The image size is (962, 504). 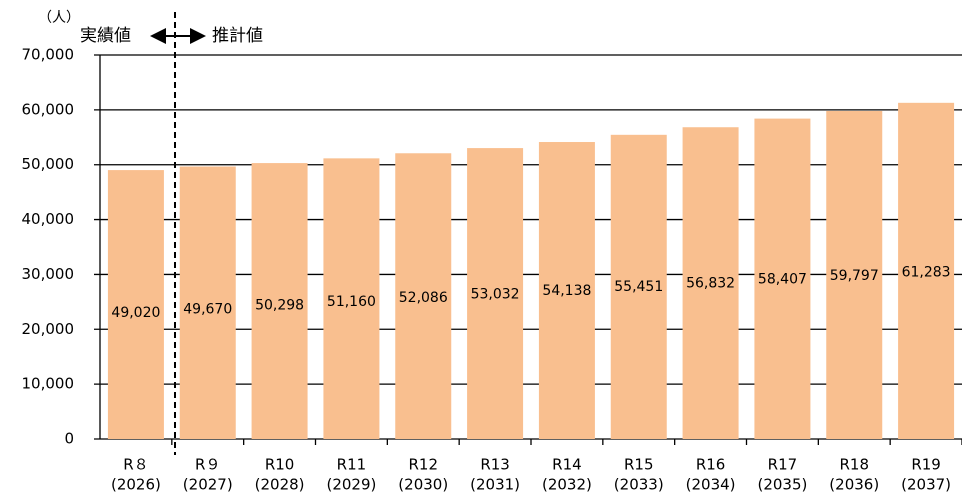 I want to click on y-tick-label: 70,000, so click(x=48, y=55).